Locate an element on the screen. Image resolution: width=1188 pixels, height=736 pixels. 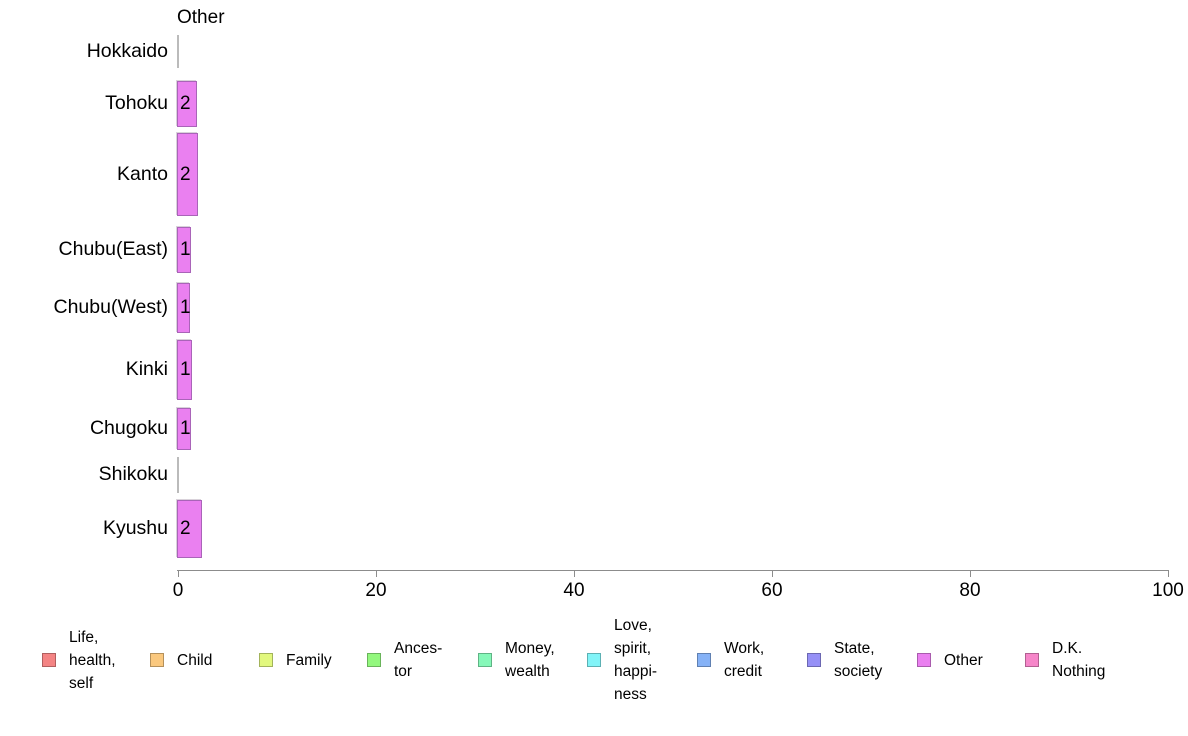
category-label: Shikoku is located at coordinates (133, 474).